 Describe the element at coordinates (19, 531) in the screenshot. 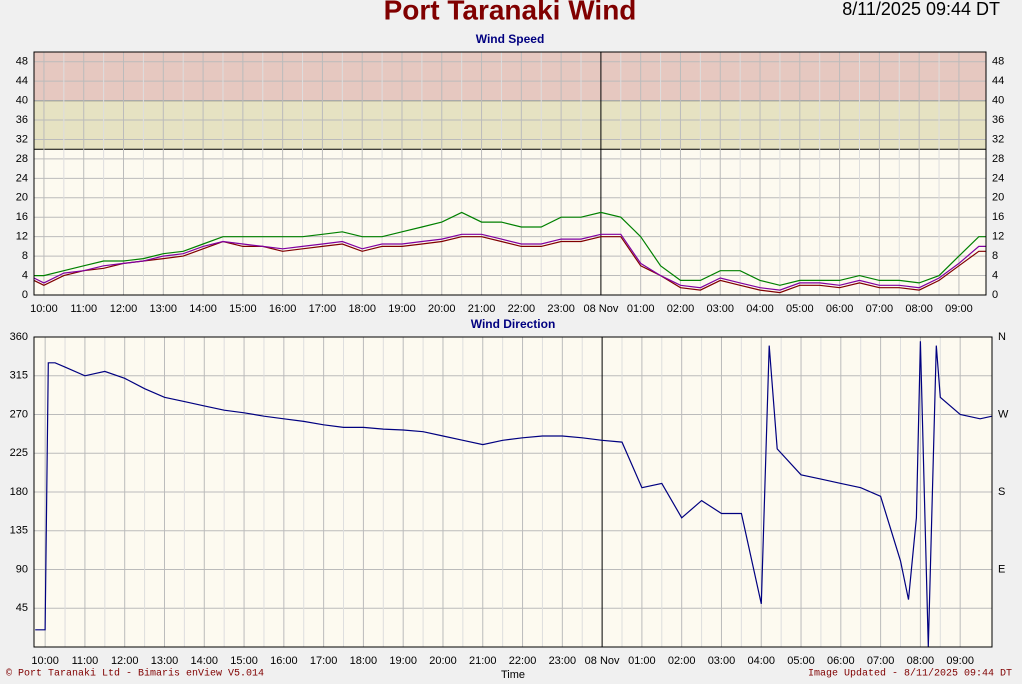

I see `y-tick-label: 135` at that location.